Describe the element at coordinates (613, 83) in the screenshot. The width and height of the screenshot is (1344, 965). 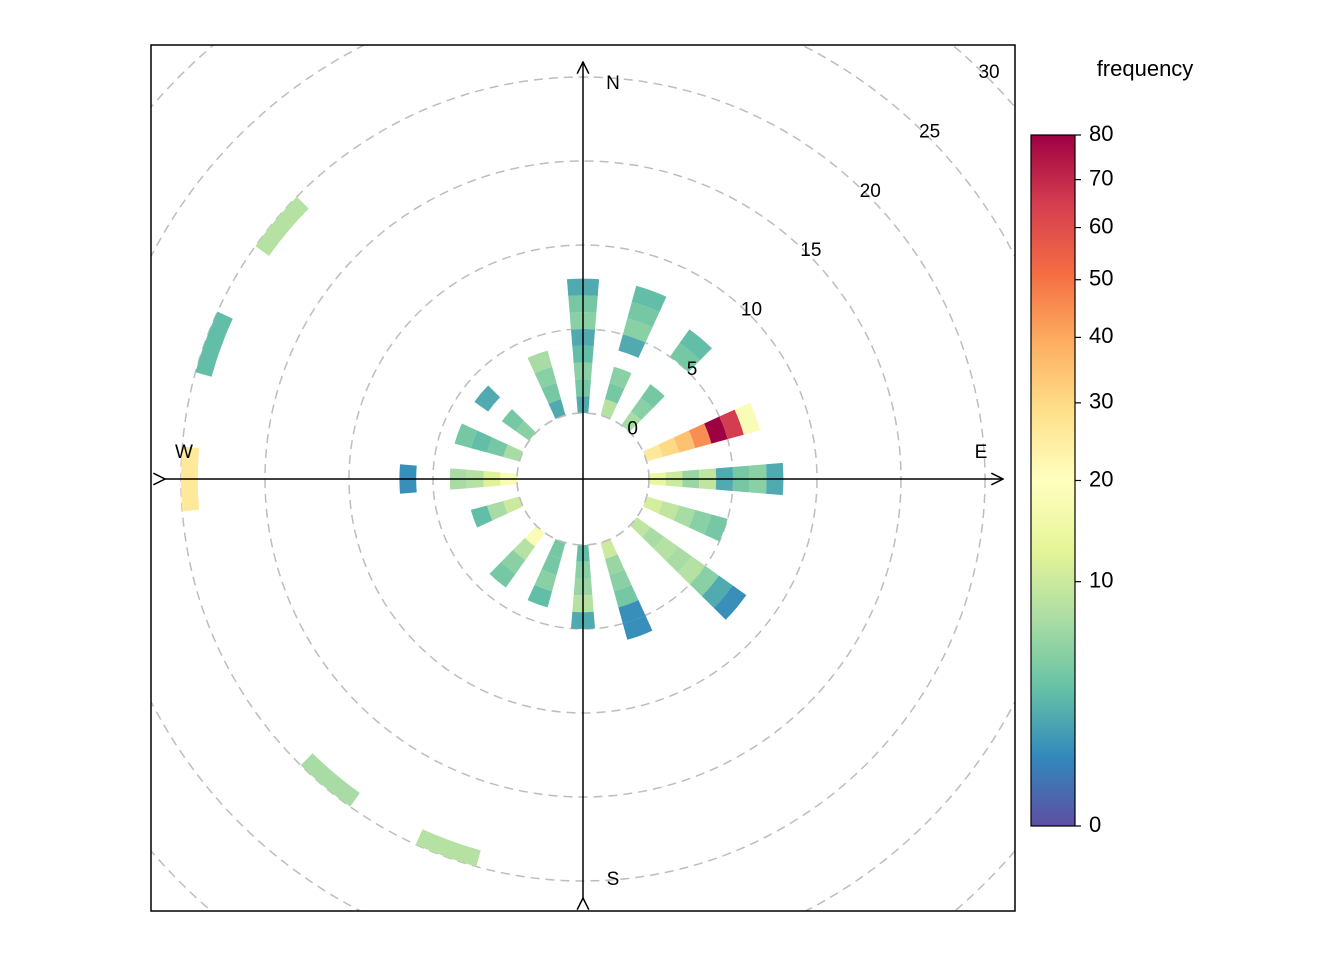
I see `compass-label: N` at that location.